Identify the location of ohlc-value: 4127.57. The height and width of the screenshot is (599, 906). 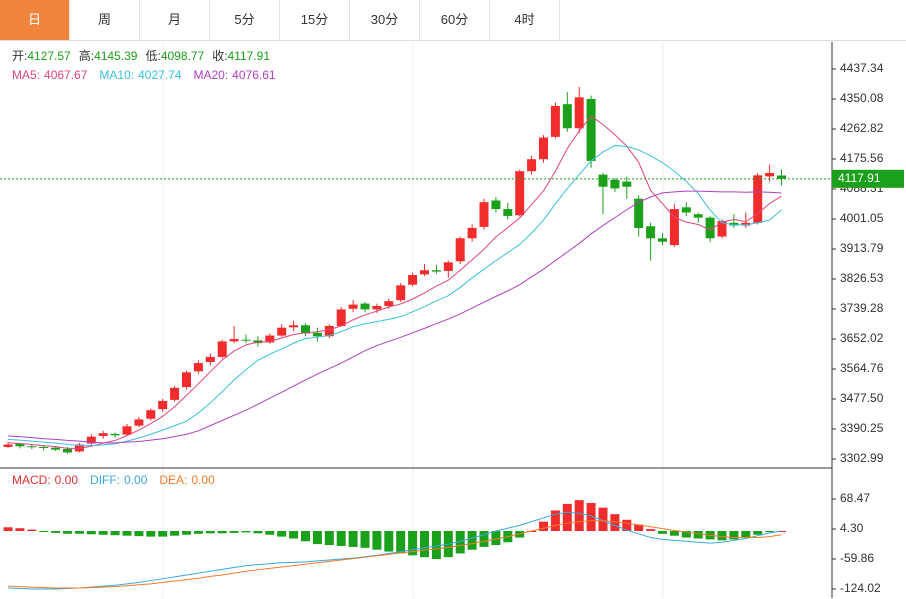
(49, 56).